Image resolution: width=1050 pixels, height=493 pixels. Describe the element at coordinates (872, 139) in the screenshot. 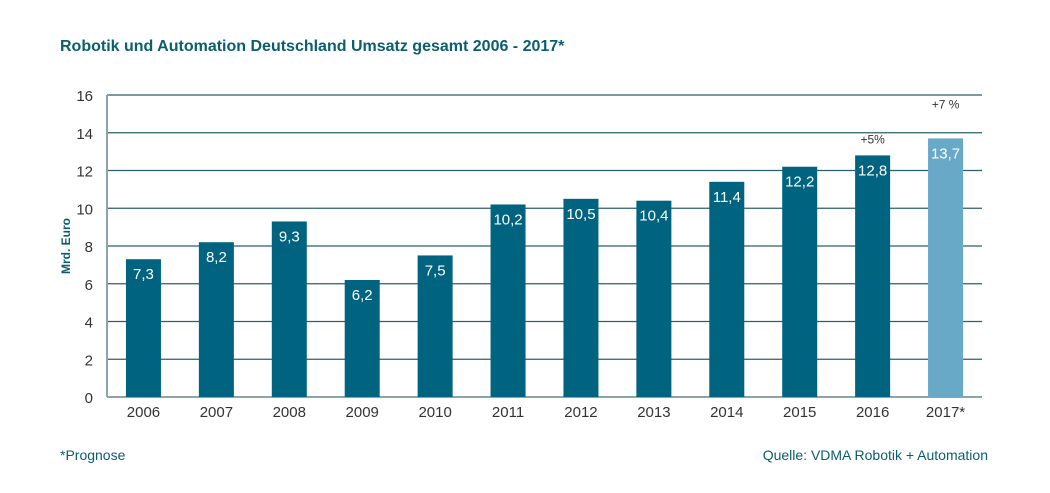

I see `growth-annotation: +5%` at that location.